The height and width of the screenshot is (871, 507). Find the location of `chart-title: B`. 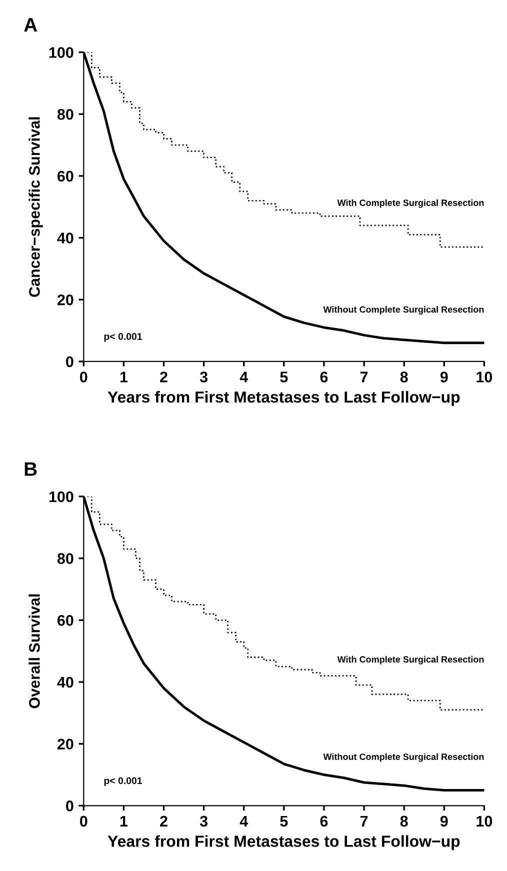

chart-title: B is located at coordinates (30, 469).